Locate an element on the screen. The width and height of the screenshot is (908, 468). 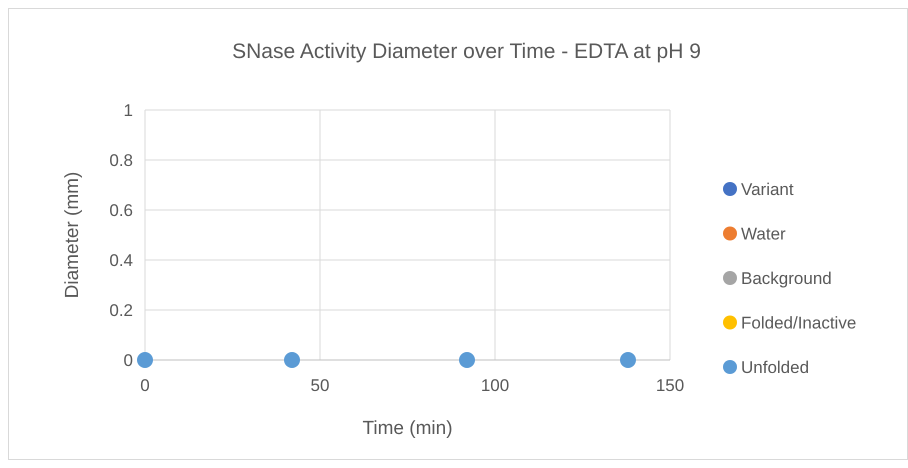
x-tick-label: 150 is located at coordinates (670, 385).